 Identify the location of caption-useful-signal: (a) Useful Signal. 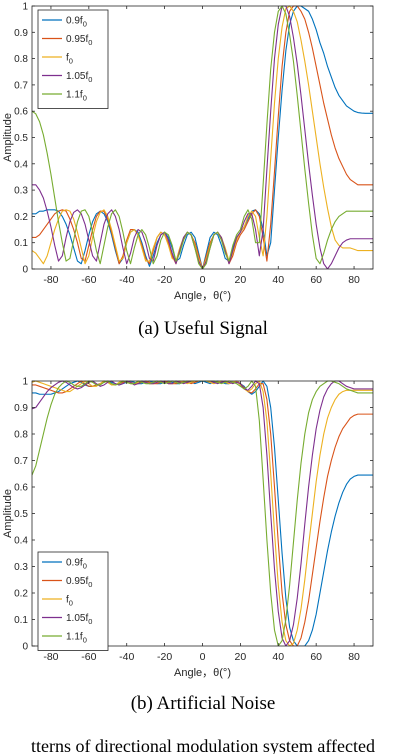
(203, 328).